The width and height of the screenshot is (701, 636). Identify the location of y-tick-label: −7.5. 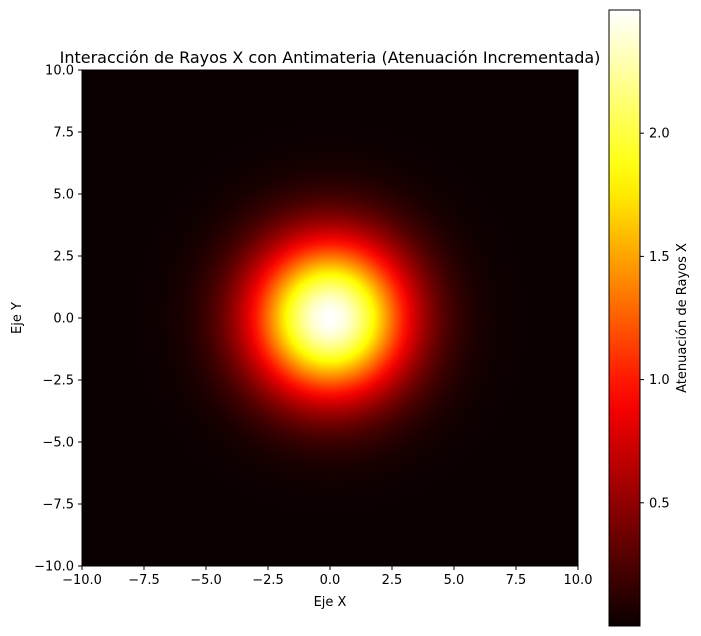
(58, 505).